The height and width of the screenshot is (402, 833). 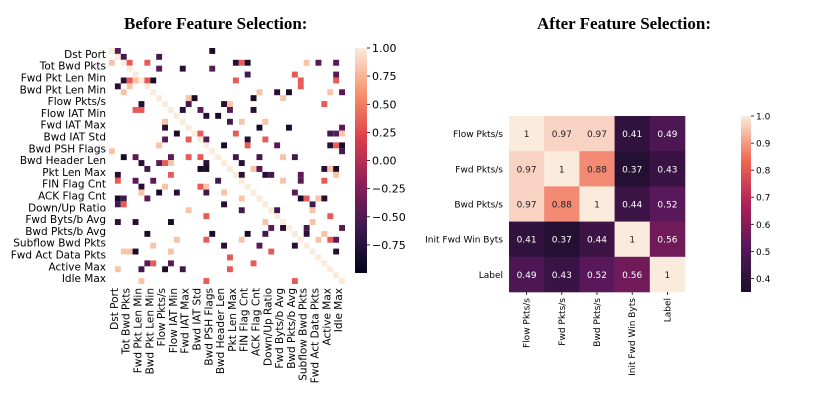 What do you see at coordinates (763, 199) in the screenshot?
I see `right-colorbar-tick-label: 0.7` at bounding box center [763, 199].